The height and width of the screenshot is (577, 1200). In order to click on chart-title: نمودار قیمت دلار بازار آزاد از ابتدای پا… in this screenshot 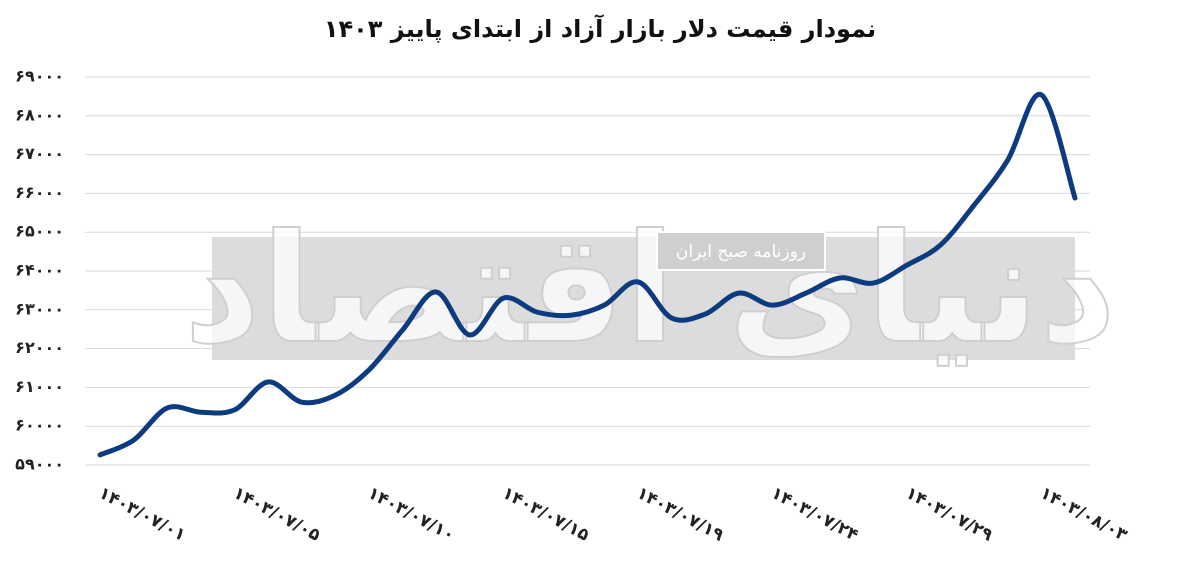, I will do `click(600, 28)`.